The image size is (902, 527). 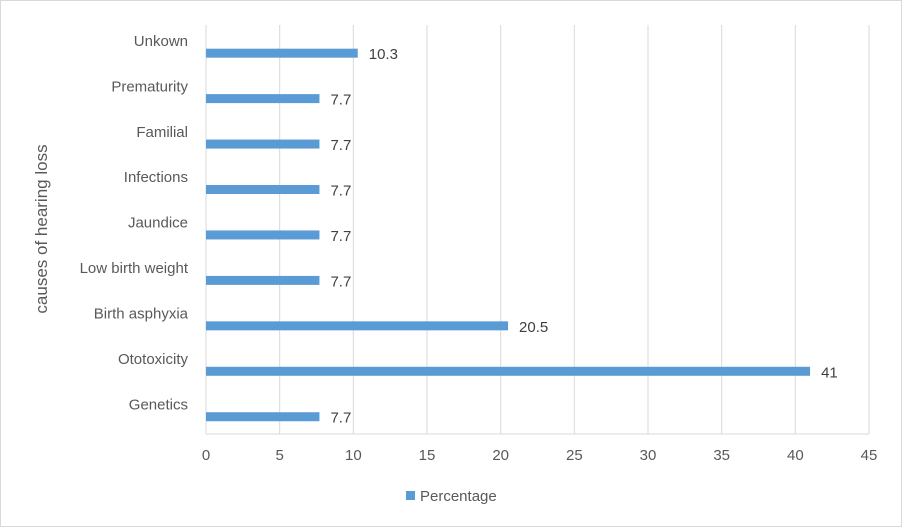 What do you see at coordinates (353, 455) in the screenshot?
I see `x-tick-label: 10` at bounding box center [353, 455].